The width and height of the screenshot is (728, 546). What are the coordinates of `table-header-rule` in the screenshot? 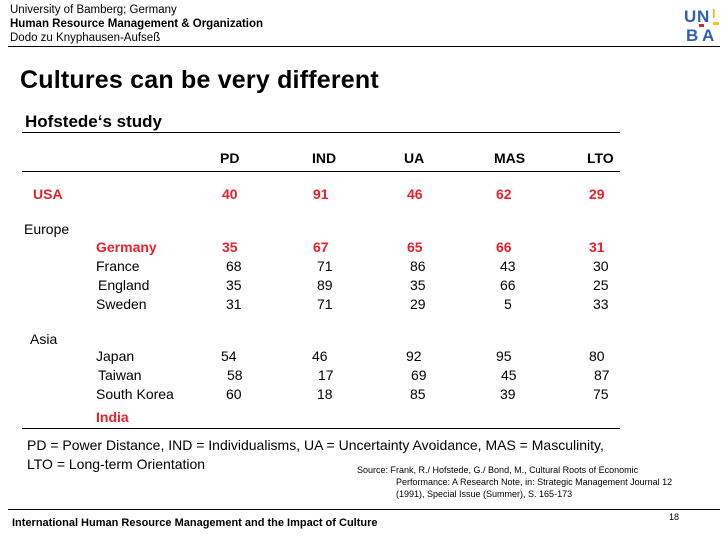 It's located at (321, 171).